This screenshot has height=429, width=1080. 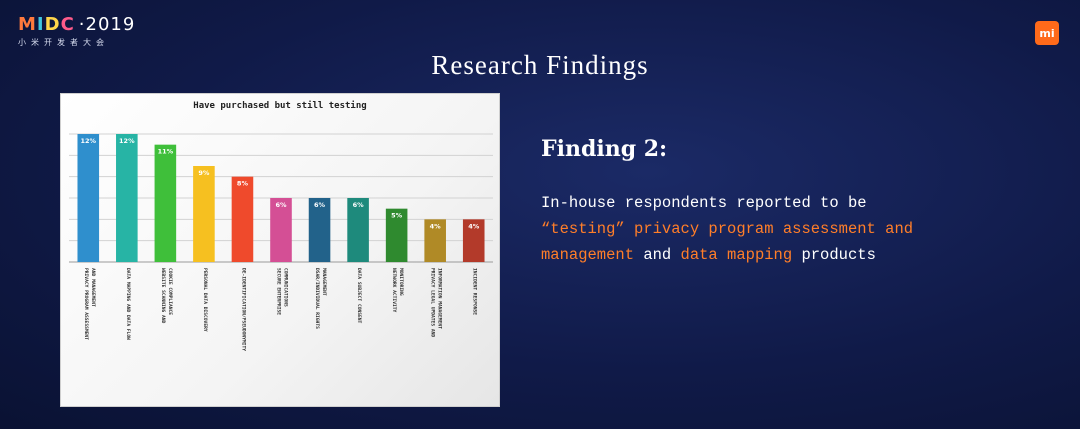 I want to click on category-label: PERSONAL DATA DISCOVERY, so click(x=205, y=300).